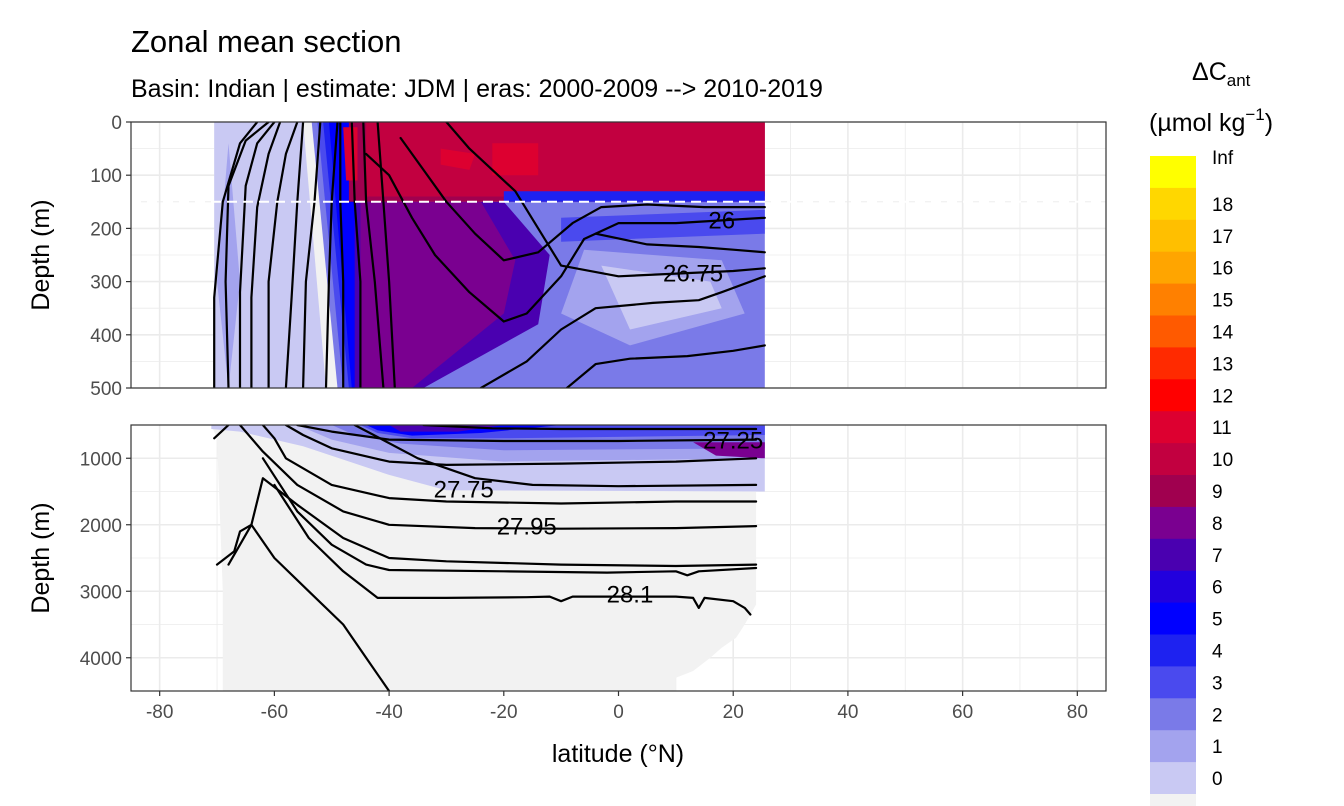 The width and height of the screenshot is (1344, 806). Describe the element at coordinates (1222, 301) in the screenshot. I see `legend-label: 15` at that location.